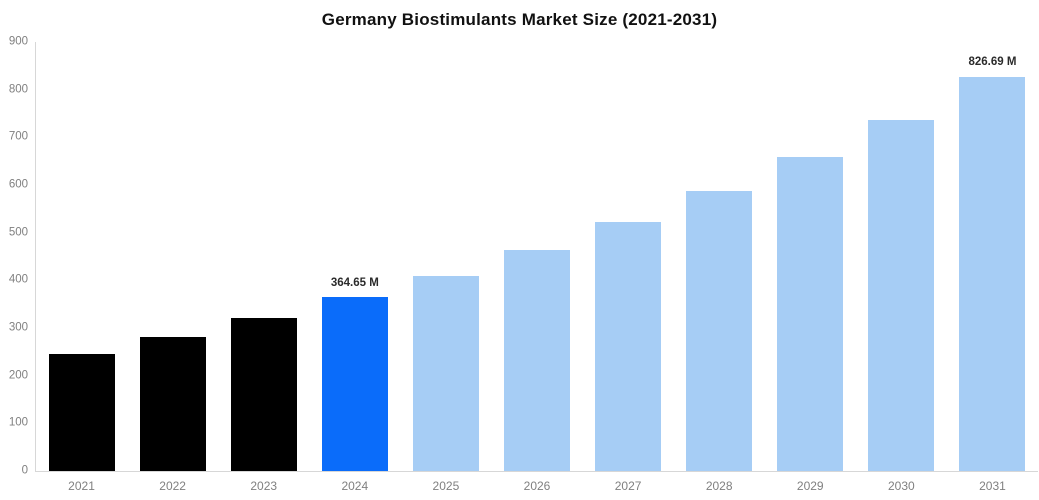 Image resolution: width=1039 pixels, height=500 pixels. What do you see at coordinates (901, 486) in the screenshot?
I see `x-tick-label: 2030` at bounding box center [901, 486].